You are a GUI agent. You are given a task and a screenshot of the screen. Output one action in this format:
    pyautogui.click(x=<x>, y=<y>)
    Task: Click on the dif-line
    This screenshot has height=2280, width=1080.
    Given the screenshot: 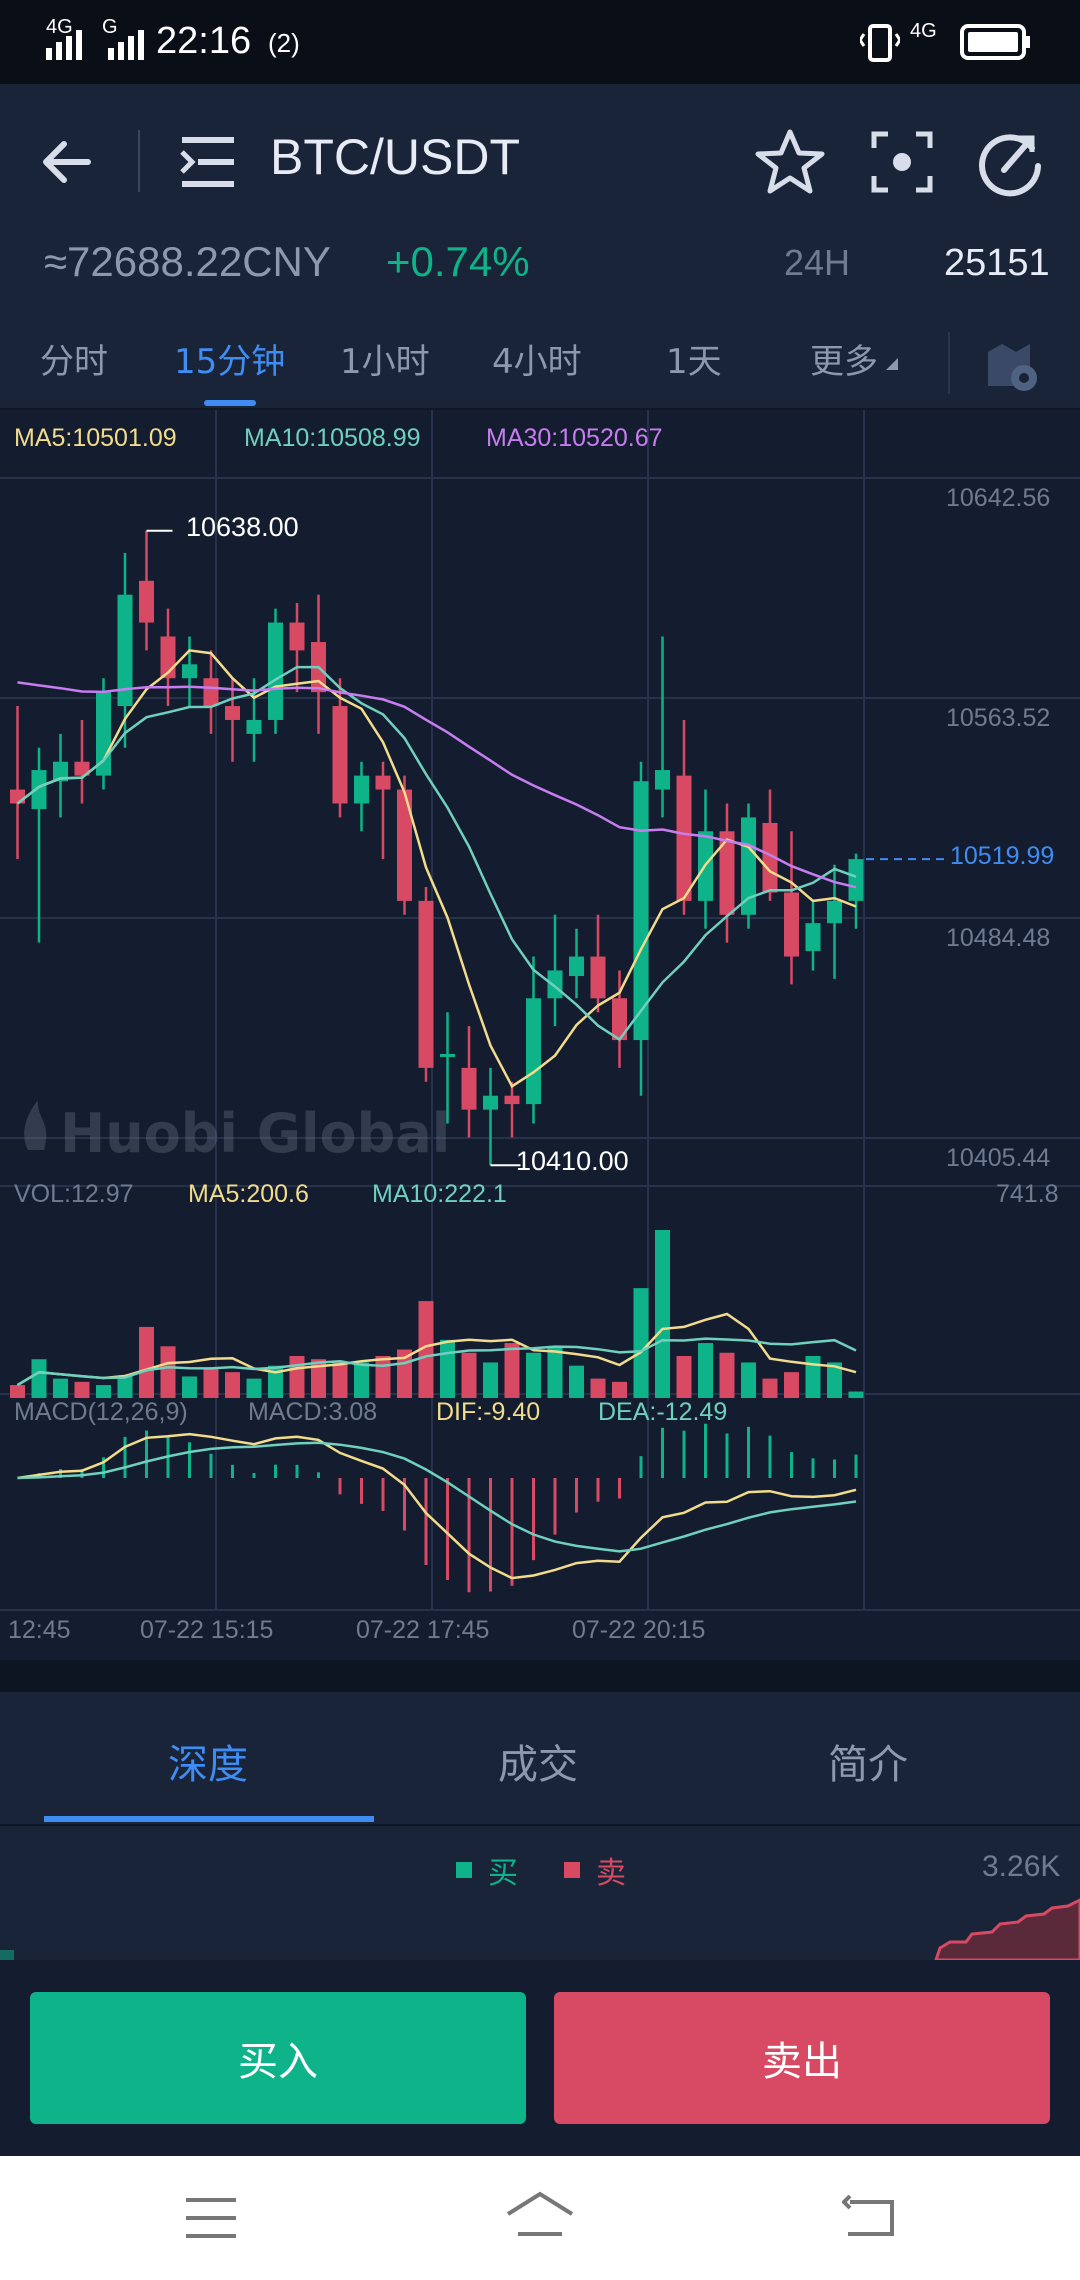 What is the action you would take?
    pyautogui.click(x=437, y=1506)
    